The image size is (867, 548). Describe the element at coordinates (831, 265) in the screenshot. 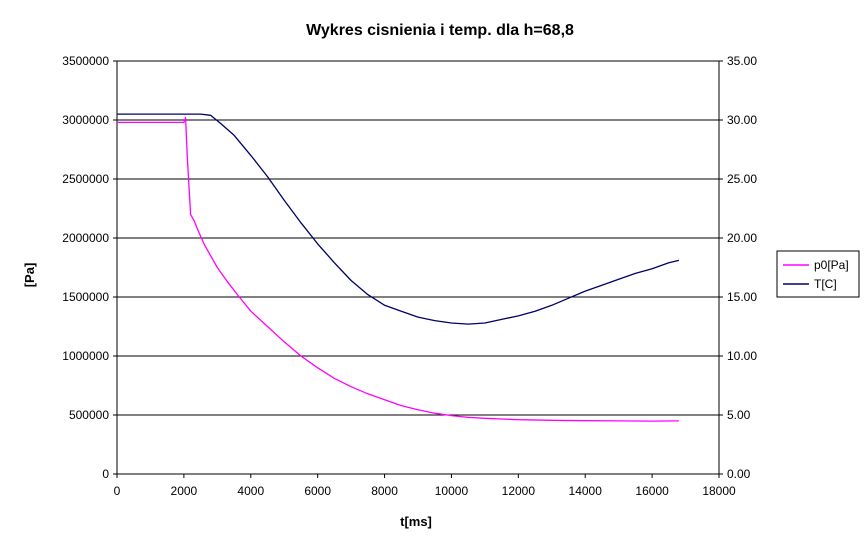

I see `legend-label: p0[Pa]` at that location.